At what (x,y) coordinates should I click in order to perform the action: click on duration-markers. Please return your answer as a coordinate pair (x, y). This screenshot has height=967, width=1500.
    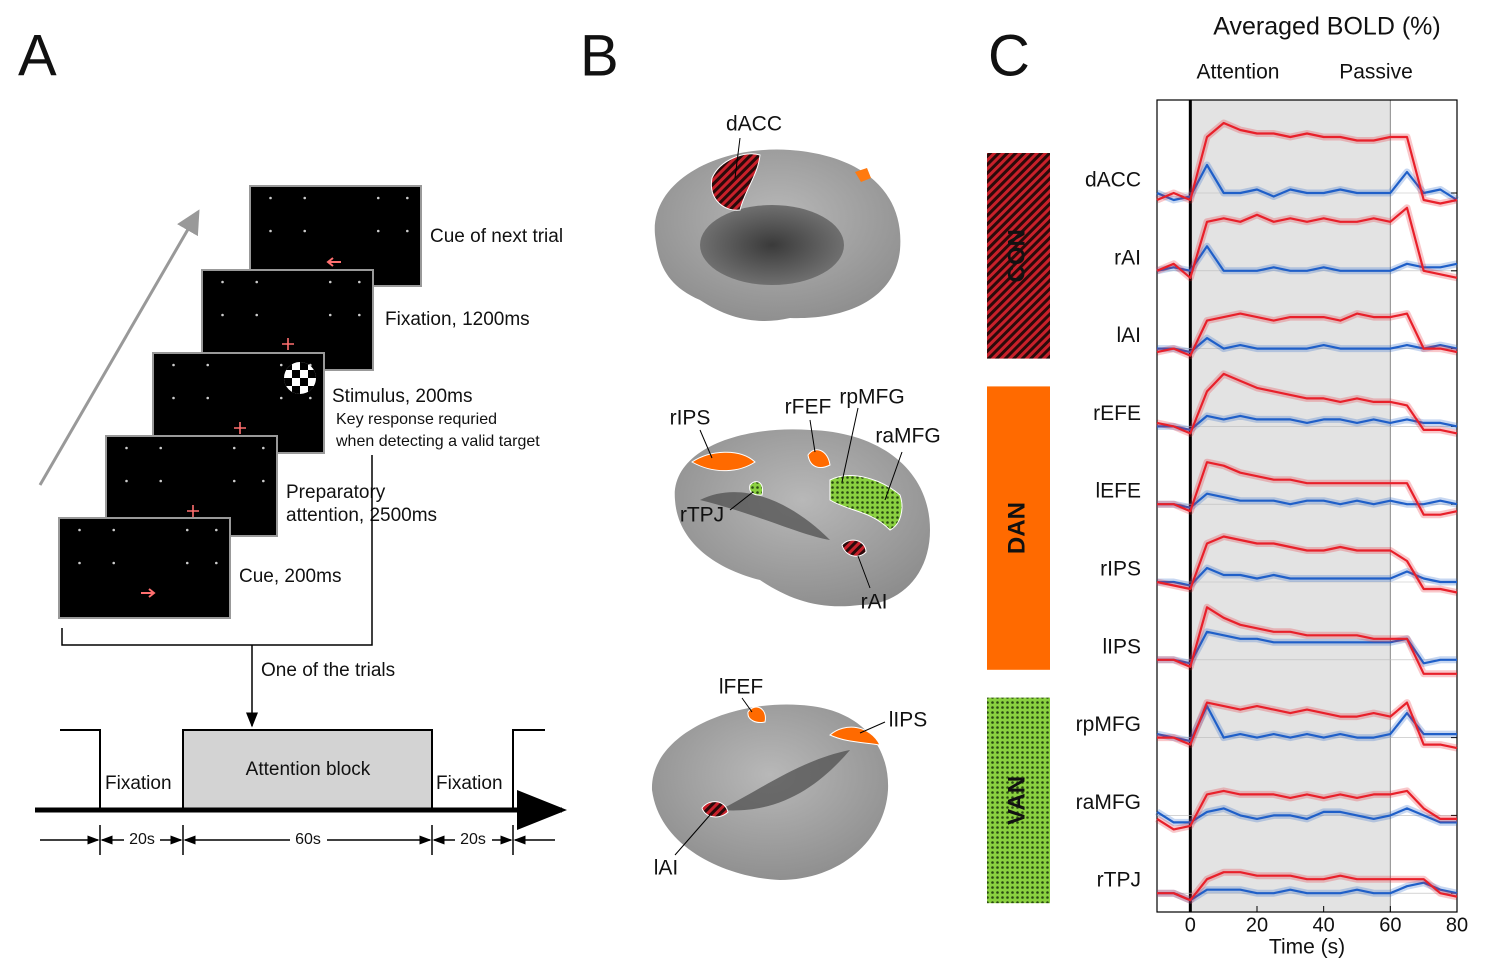
    Looking at the image, I should click on (297, 840).